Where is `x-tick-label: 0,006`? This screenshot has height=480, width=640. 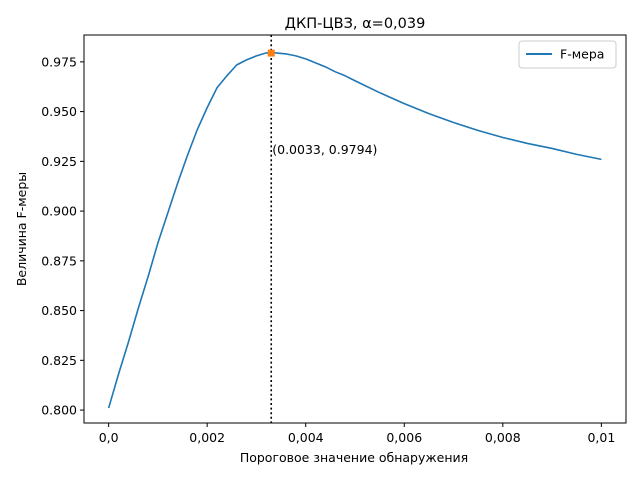
x-tick-label: 0,006 is located at coordinates (404, 437).